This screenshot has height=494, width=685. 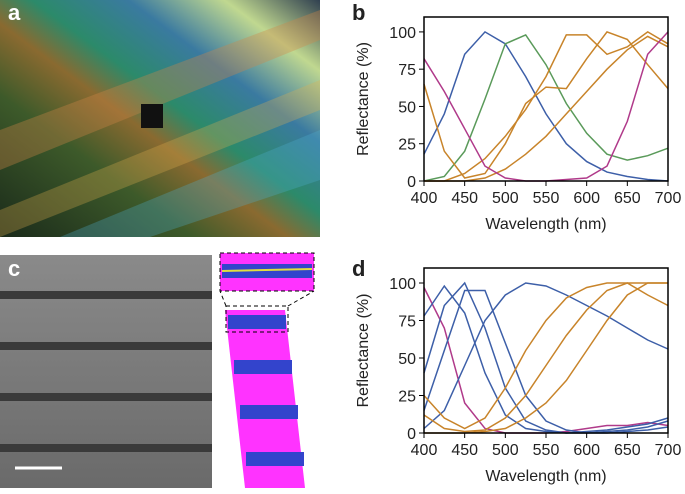 What do you see at coordinates (358, 268) in the screenshot?
I see `panel-label: d` at bounding box center [358, 268].